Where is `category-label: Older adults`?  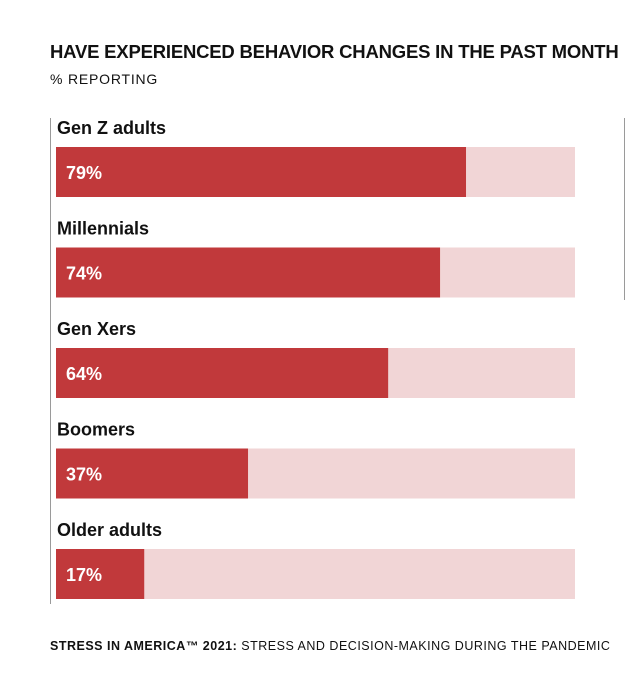
category-label: Older adults is located at coordinates (109, 530).